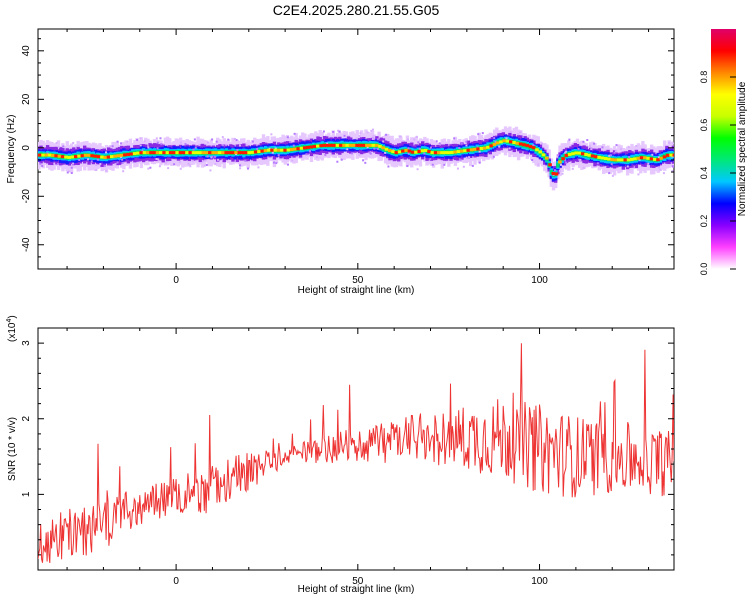  I want to click on svg-text: (x104), so click(12, 328).